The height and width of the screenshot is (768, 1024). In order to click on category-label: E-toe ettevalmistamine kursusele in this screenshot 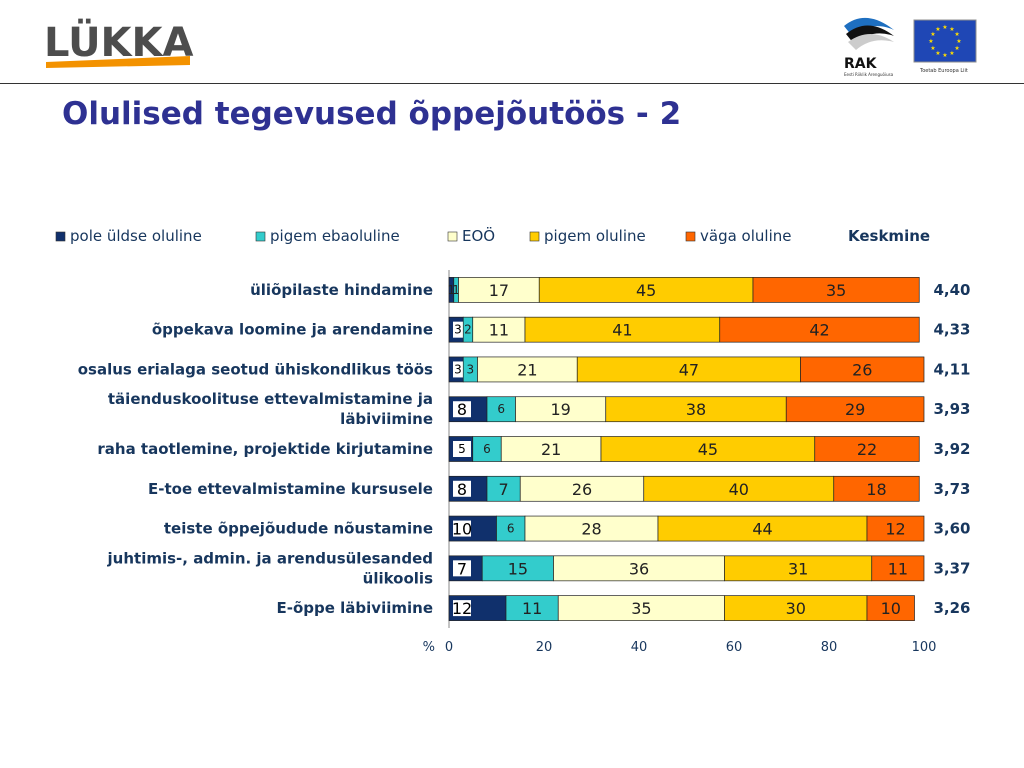, I will do `click(290, 489)`.